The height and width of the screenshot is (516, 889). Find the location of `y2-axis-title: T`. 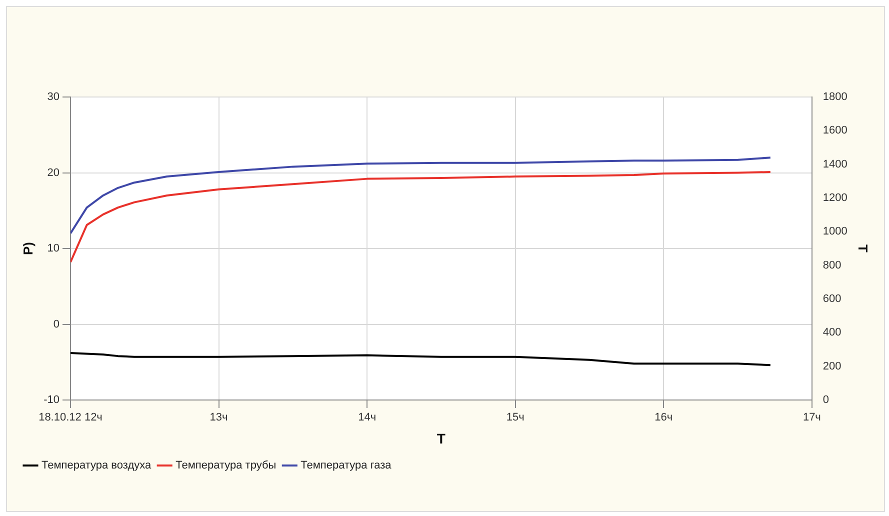

y2-axis-title: T is located at coordinates (863, 248).